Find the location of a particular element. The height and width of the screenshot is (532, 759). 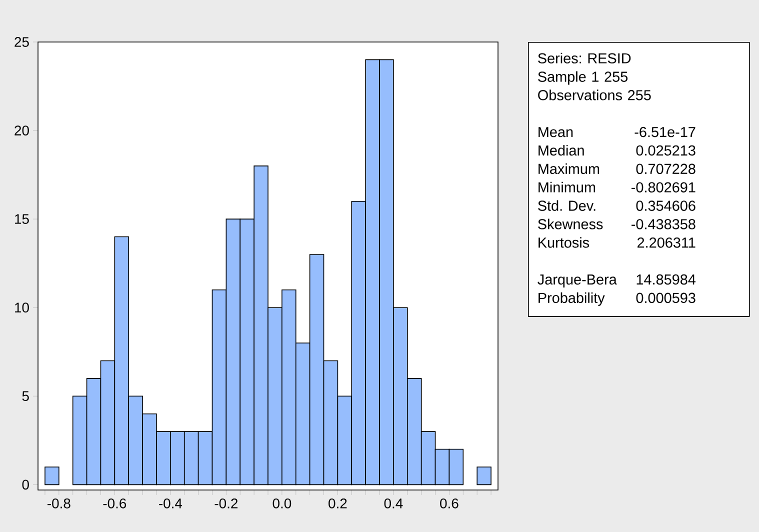

text: 0.025213 is located at coordinates (666, 150).